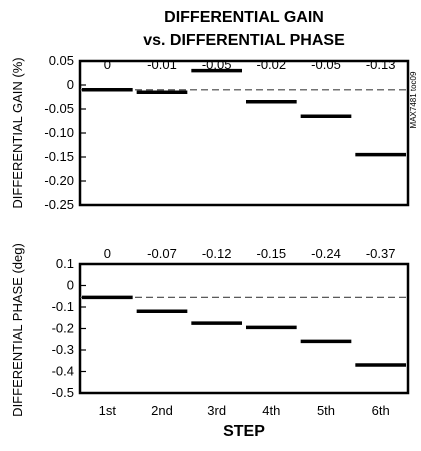  I want to click on side-label: MAX7481 toc09, so click(413, 99).